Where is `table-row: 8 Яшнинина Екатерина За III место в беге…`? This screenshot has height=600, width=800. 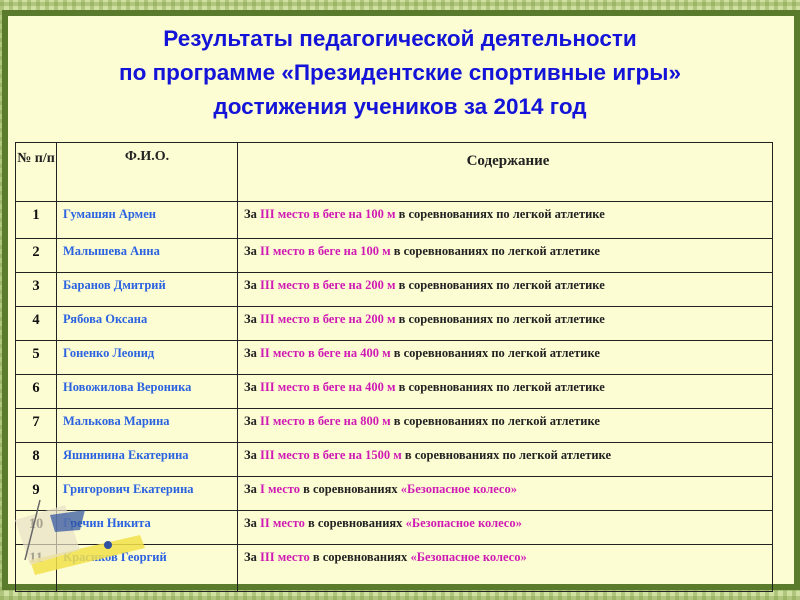 table-row: 8 Яшнинина Екатерина За III место в беге… is located at coordinates (394, 459).